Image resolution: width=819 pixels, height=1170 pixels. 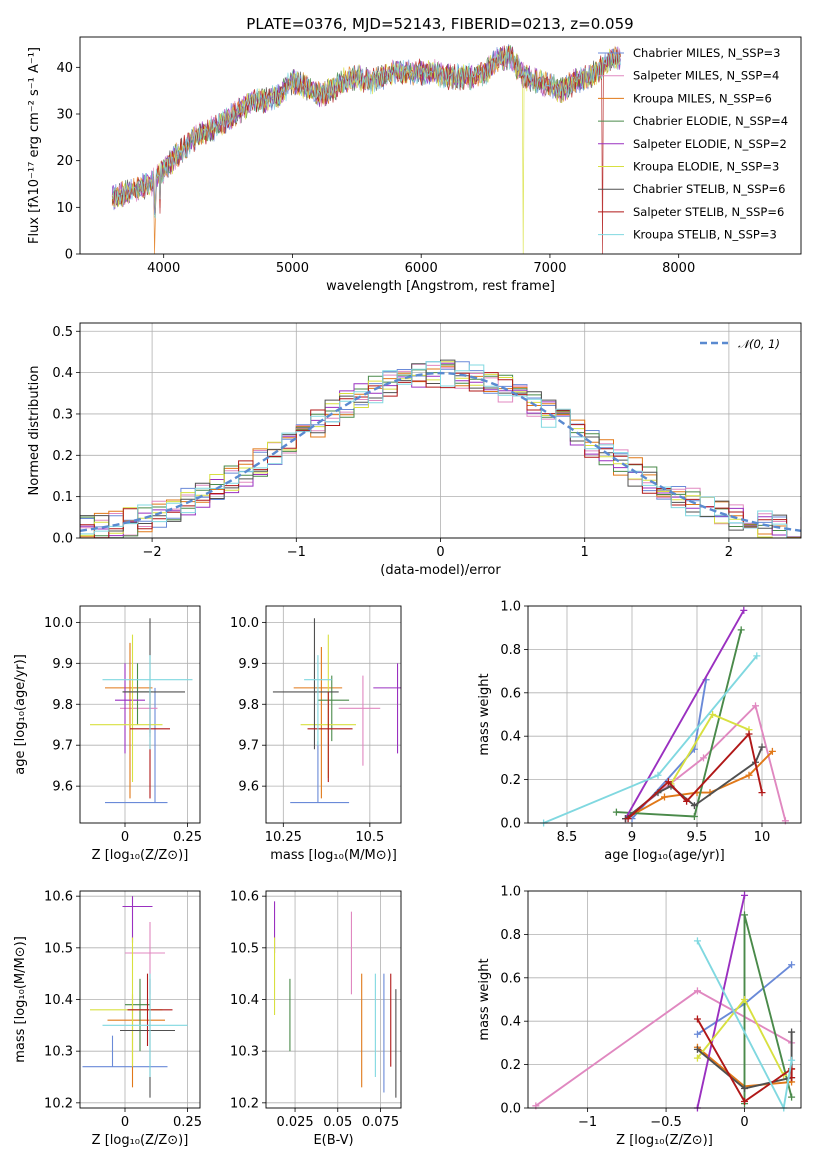 I want to click on mass_vs_EBV-panel: 0.025 0.05 0.075 10.2 10.3 10.4 10.5 10.6 E(B-V), so click(x=316, y=1019).